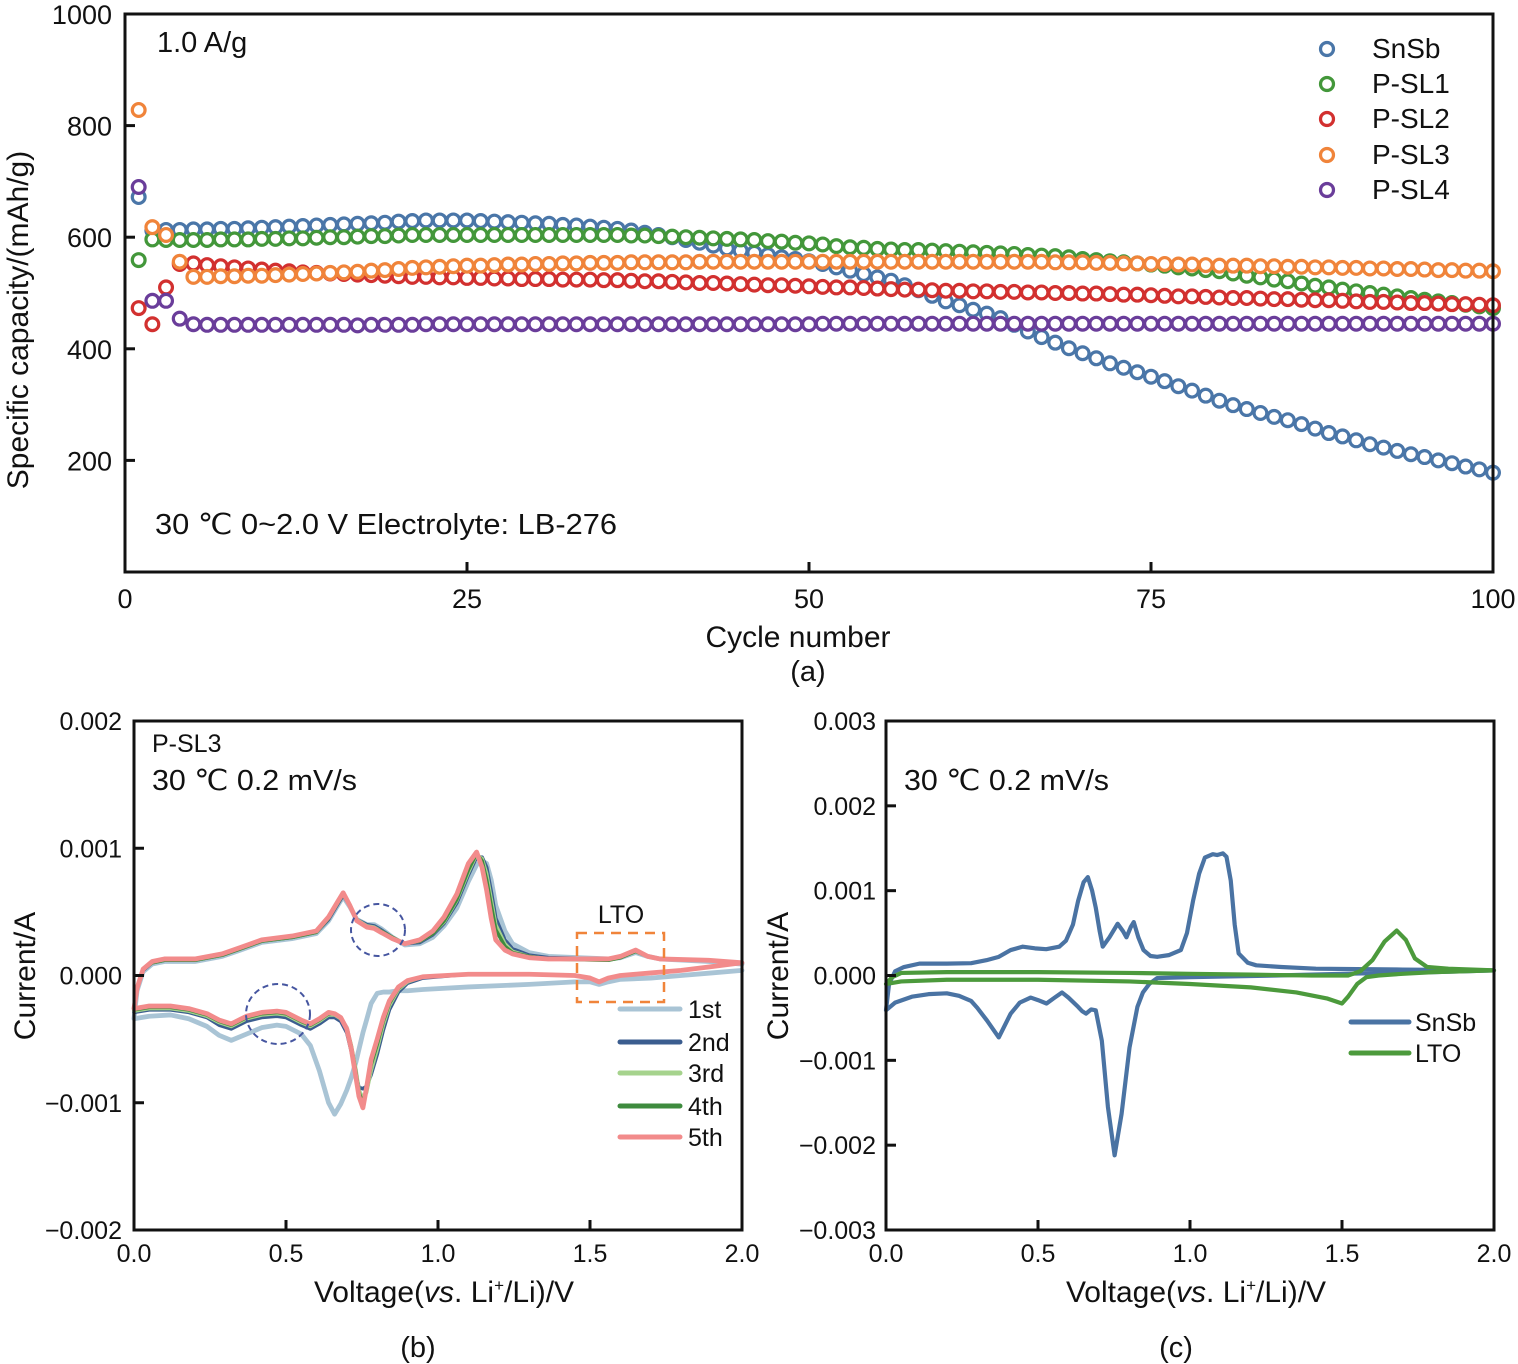 The width and height of the screenshot is (1518, 1364). Describe the element at coordinates (83, 1231) in the screenshot. I see `y-tick-label: −0.002` at that location.